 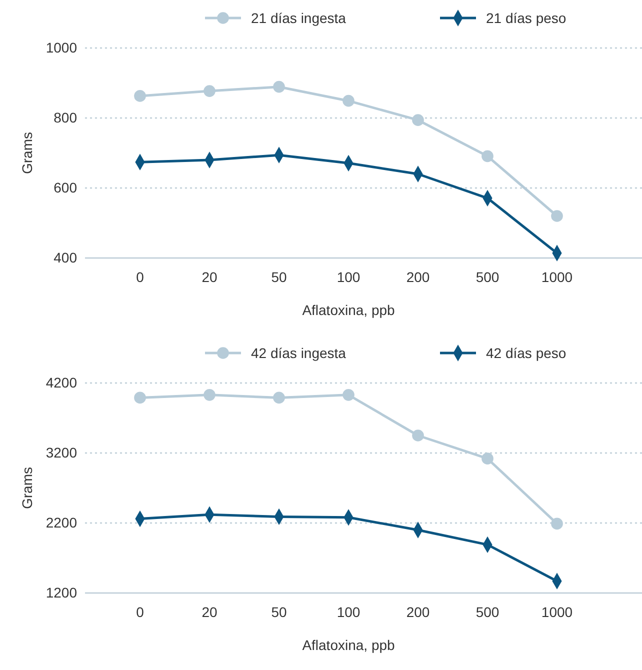 What do you see at coordinates (62, 522) in the screenshot?
I see `y-tick-label: 2200` at bounding box center [62, 522].